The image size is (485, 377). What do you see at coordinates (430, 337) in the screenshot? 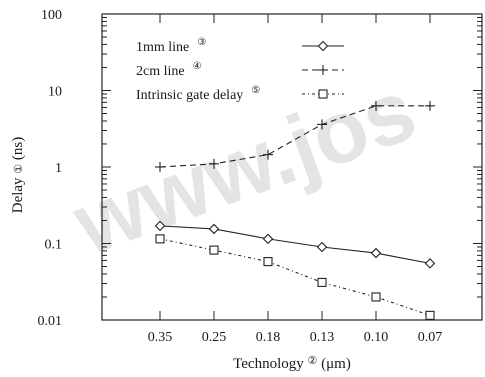
I see `x-tick-label: 0.07` at bounding box center [430, 337].